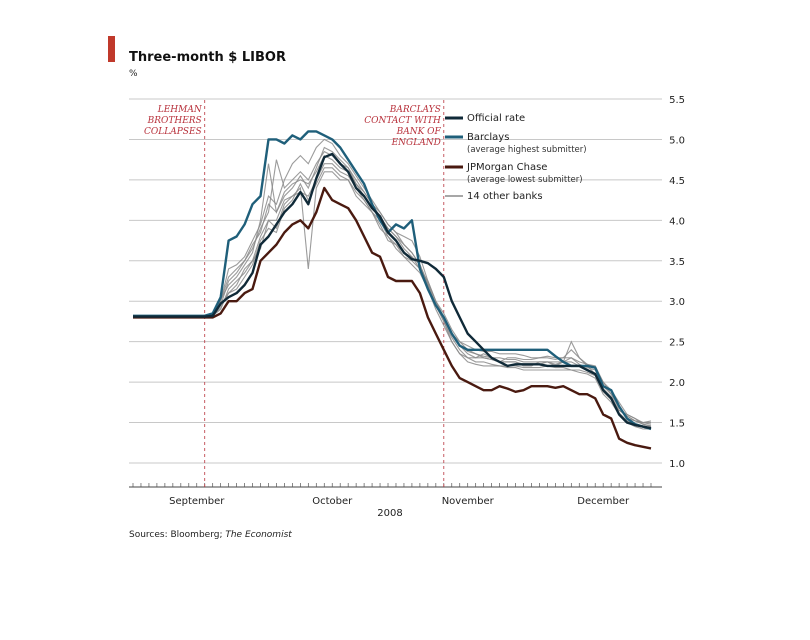 The height and width of the screenshot is (640, 810). What do you see at coordinates (527, 150) in the screenshot?
I see `legend-sublabel: (average highest submitter)` at bounding box center [527, 150].